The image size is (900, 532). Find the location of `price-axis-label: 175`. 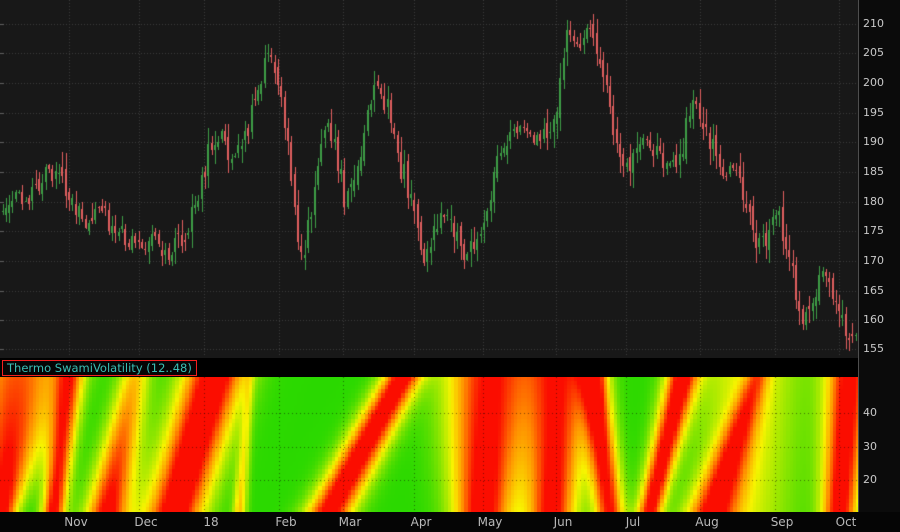

price-axis-label: 175 is located at coordinates (873, 230).